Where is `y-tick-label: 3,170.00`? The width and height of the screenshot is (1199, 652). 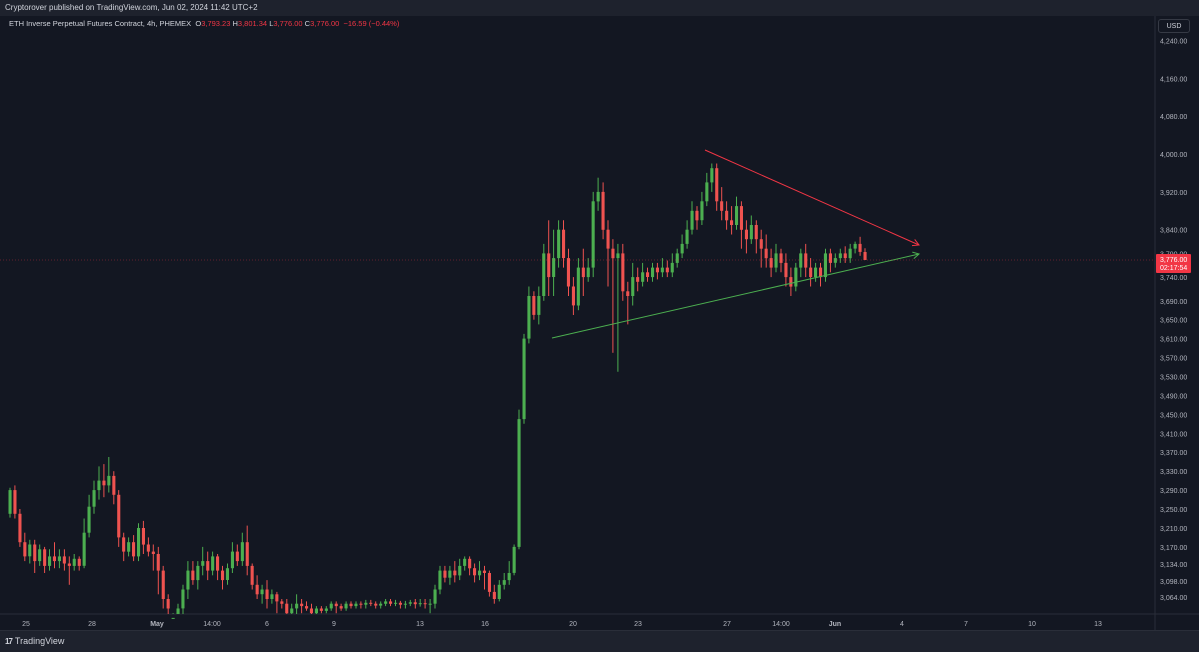 y-tick-label: 3,170.00 is located at coordinates (1173, 548).